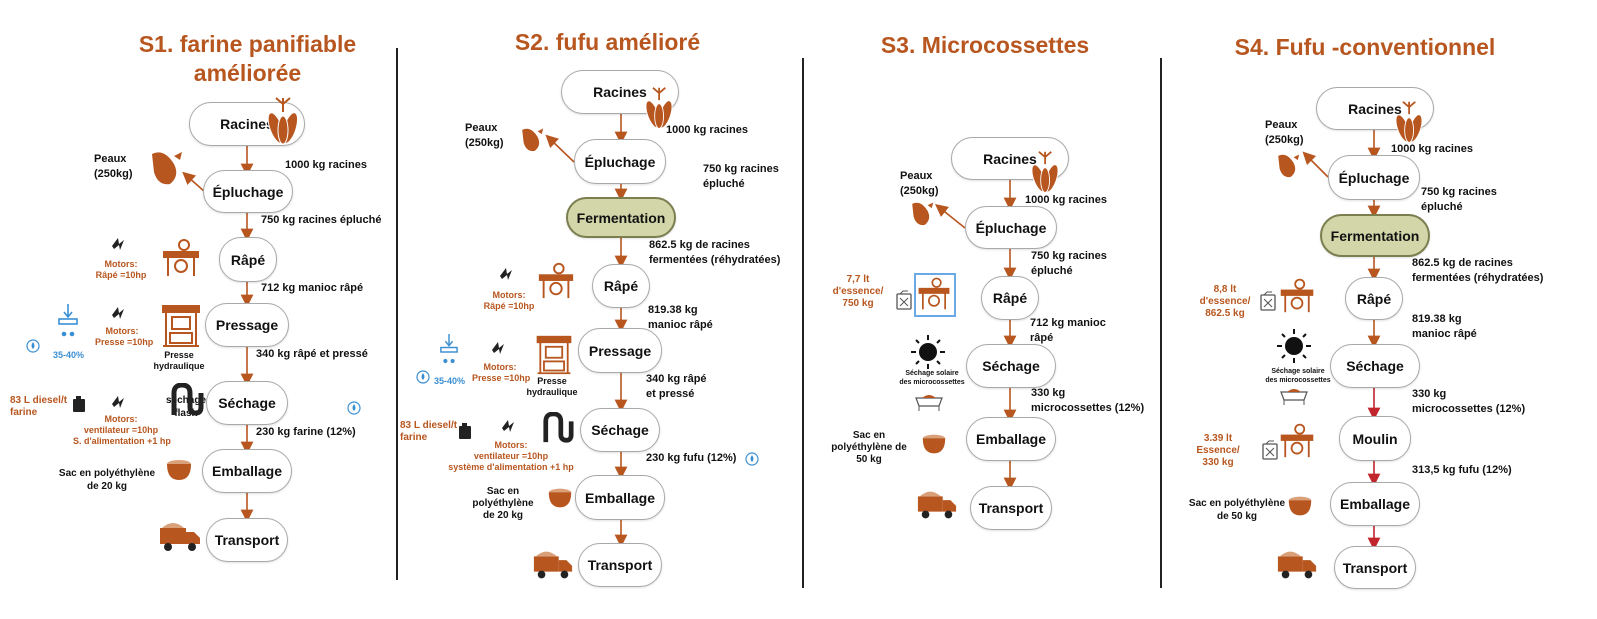 The width and height of the screenshot is (1597, 619). I want to click on s2-qty-2: 750 kg racines épluché, so click(741, 176).